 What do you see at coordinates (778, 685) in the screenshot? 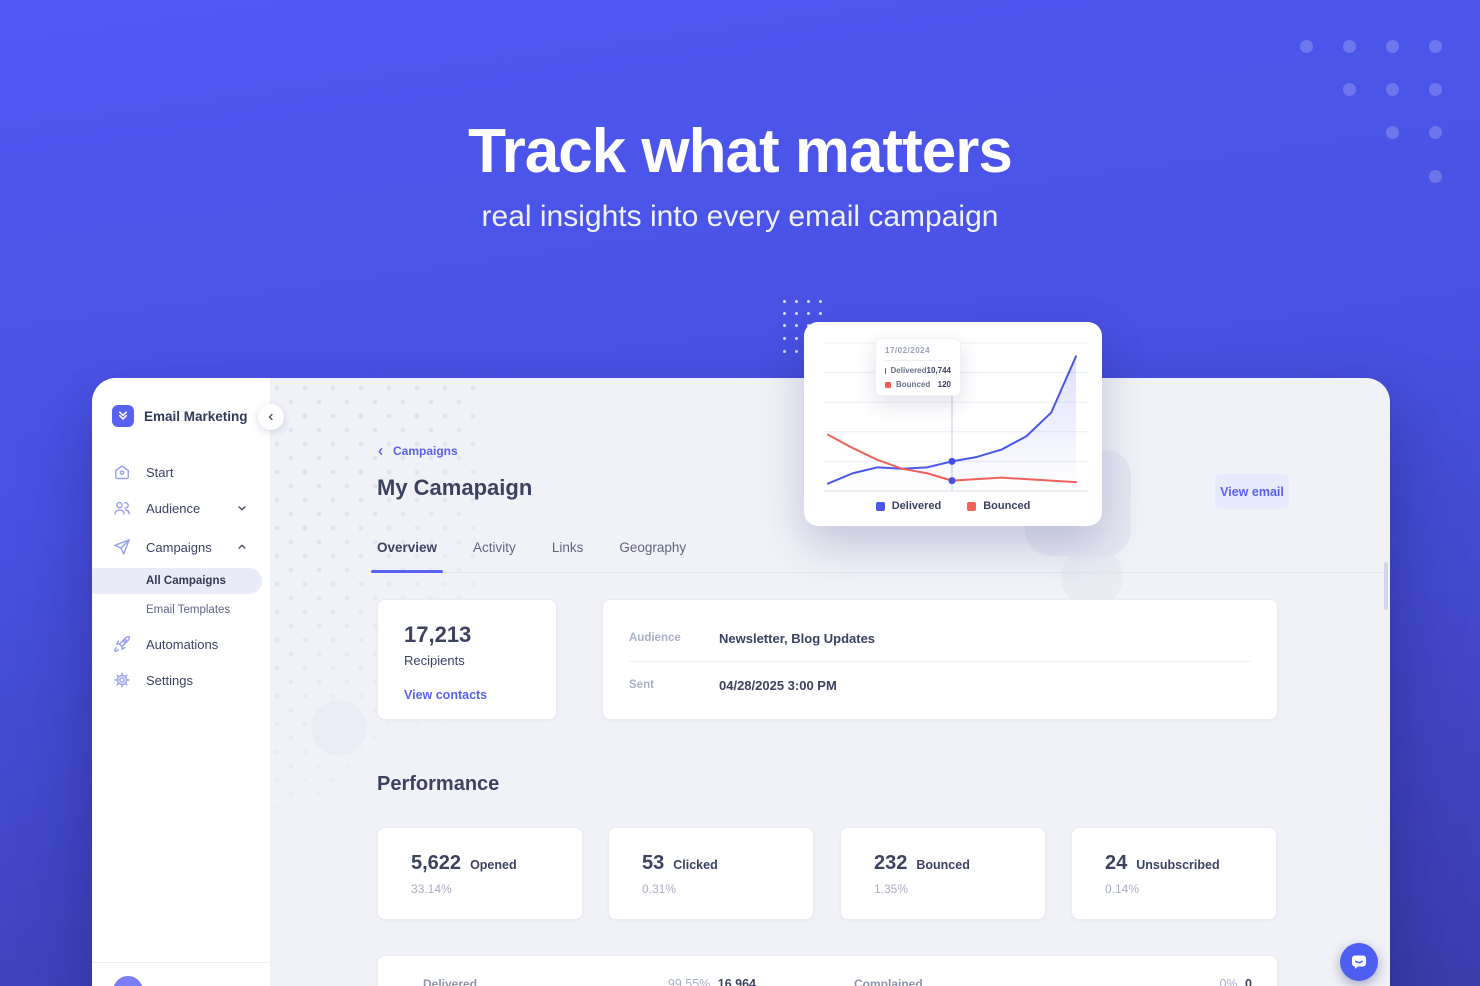
I see `detail-value: 04/28/2025 3:00 PM` at bounding box center [778, 685].